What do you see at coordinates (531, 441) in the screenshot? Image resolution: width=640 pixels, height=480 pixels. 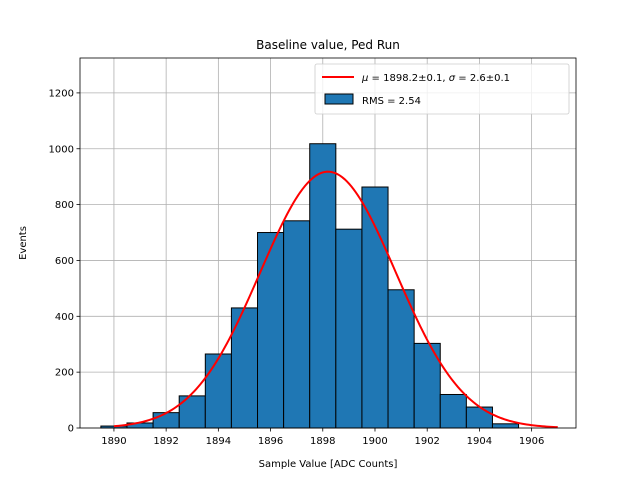 I see `x-tick-label: 1906` at bounding box center [531, 441].